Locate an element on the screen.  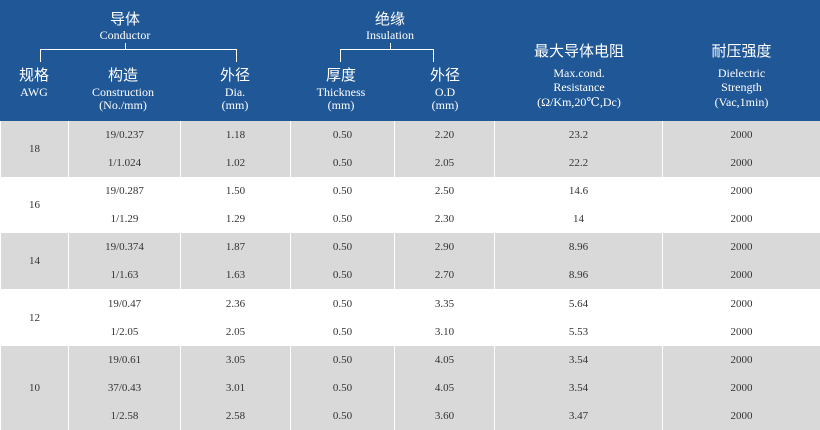
awg-cell: 10 is located at coordinates (34, 387).